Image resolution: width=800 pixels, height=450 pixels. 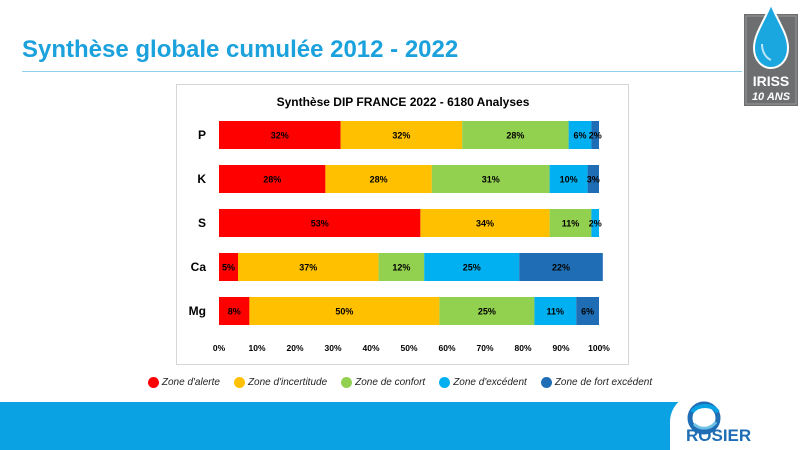 I want to click on footer-band, so click(x=400, y=426).